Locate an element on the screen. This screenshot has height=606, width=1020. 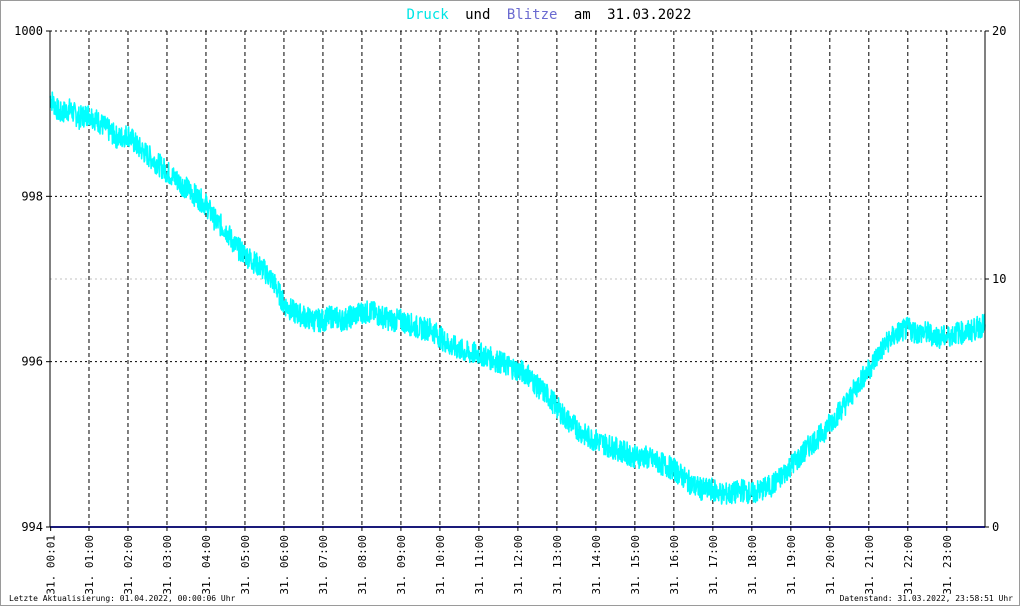
x-tick-label: 31. 05:00 is located at coordinates (245, 565).